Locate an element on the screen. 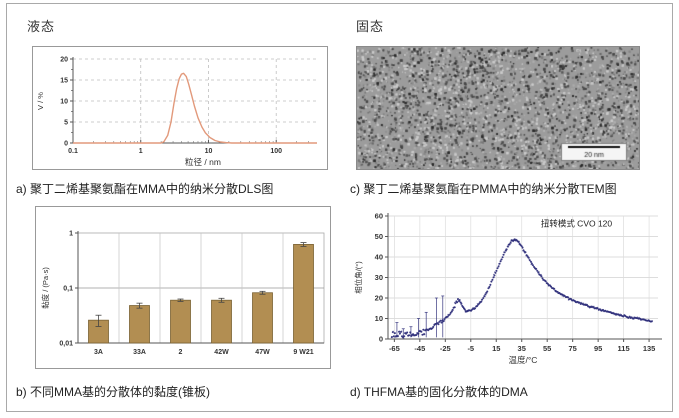 This screenshot has width=679, height=418. svg-text: 33A is located at coordinates (139, 352).